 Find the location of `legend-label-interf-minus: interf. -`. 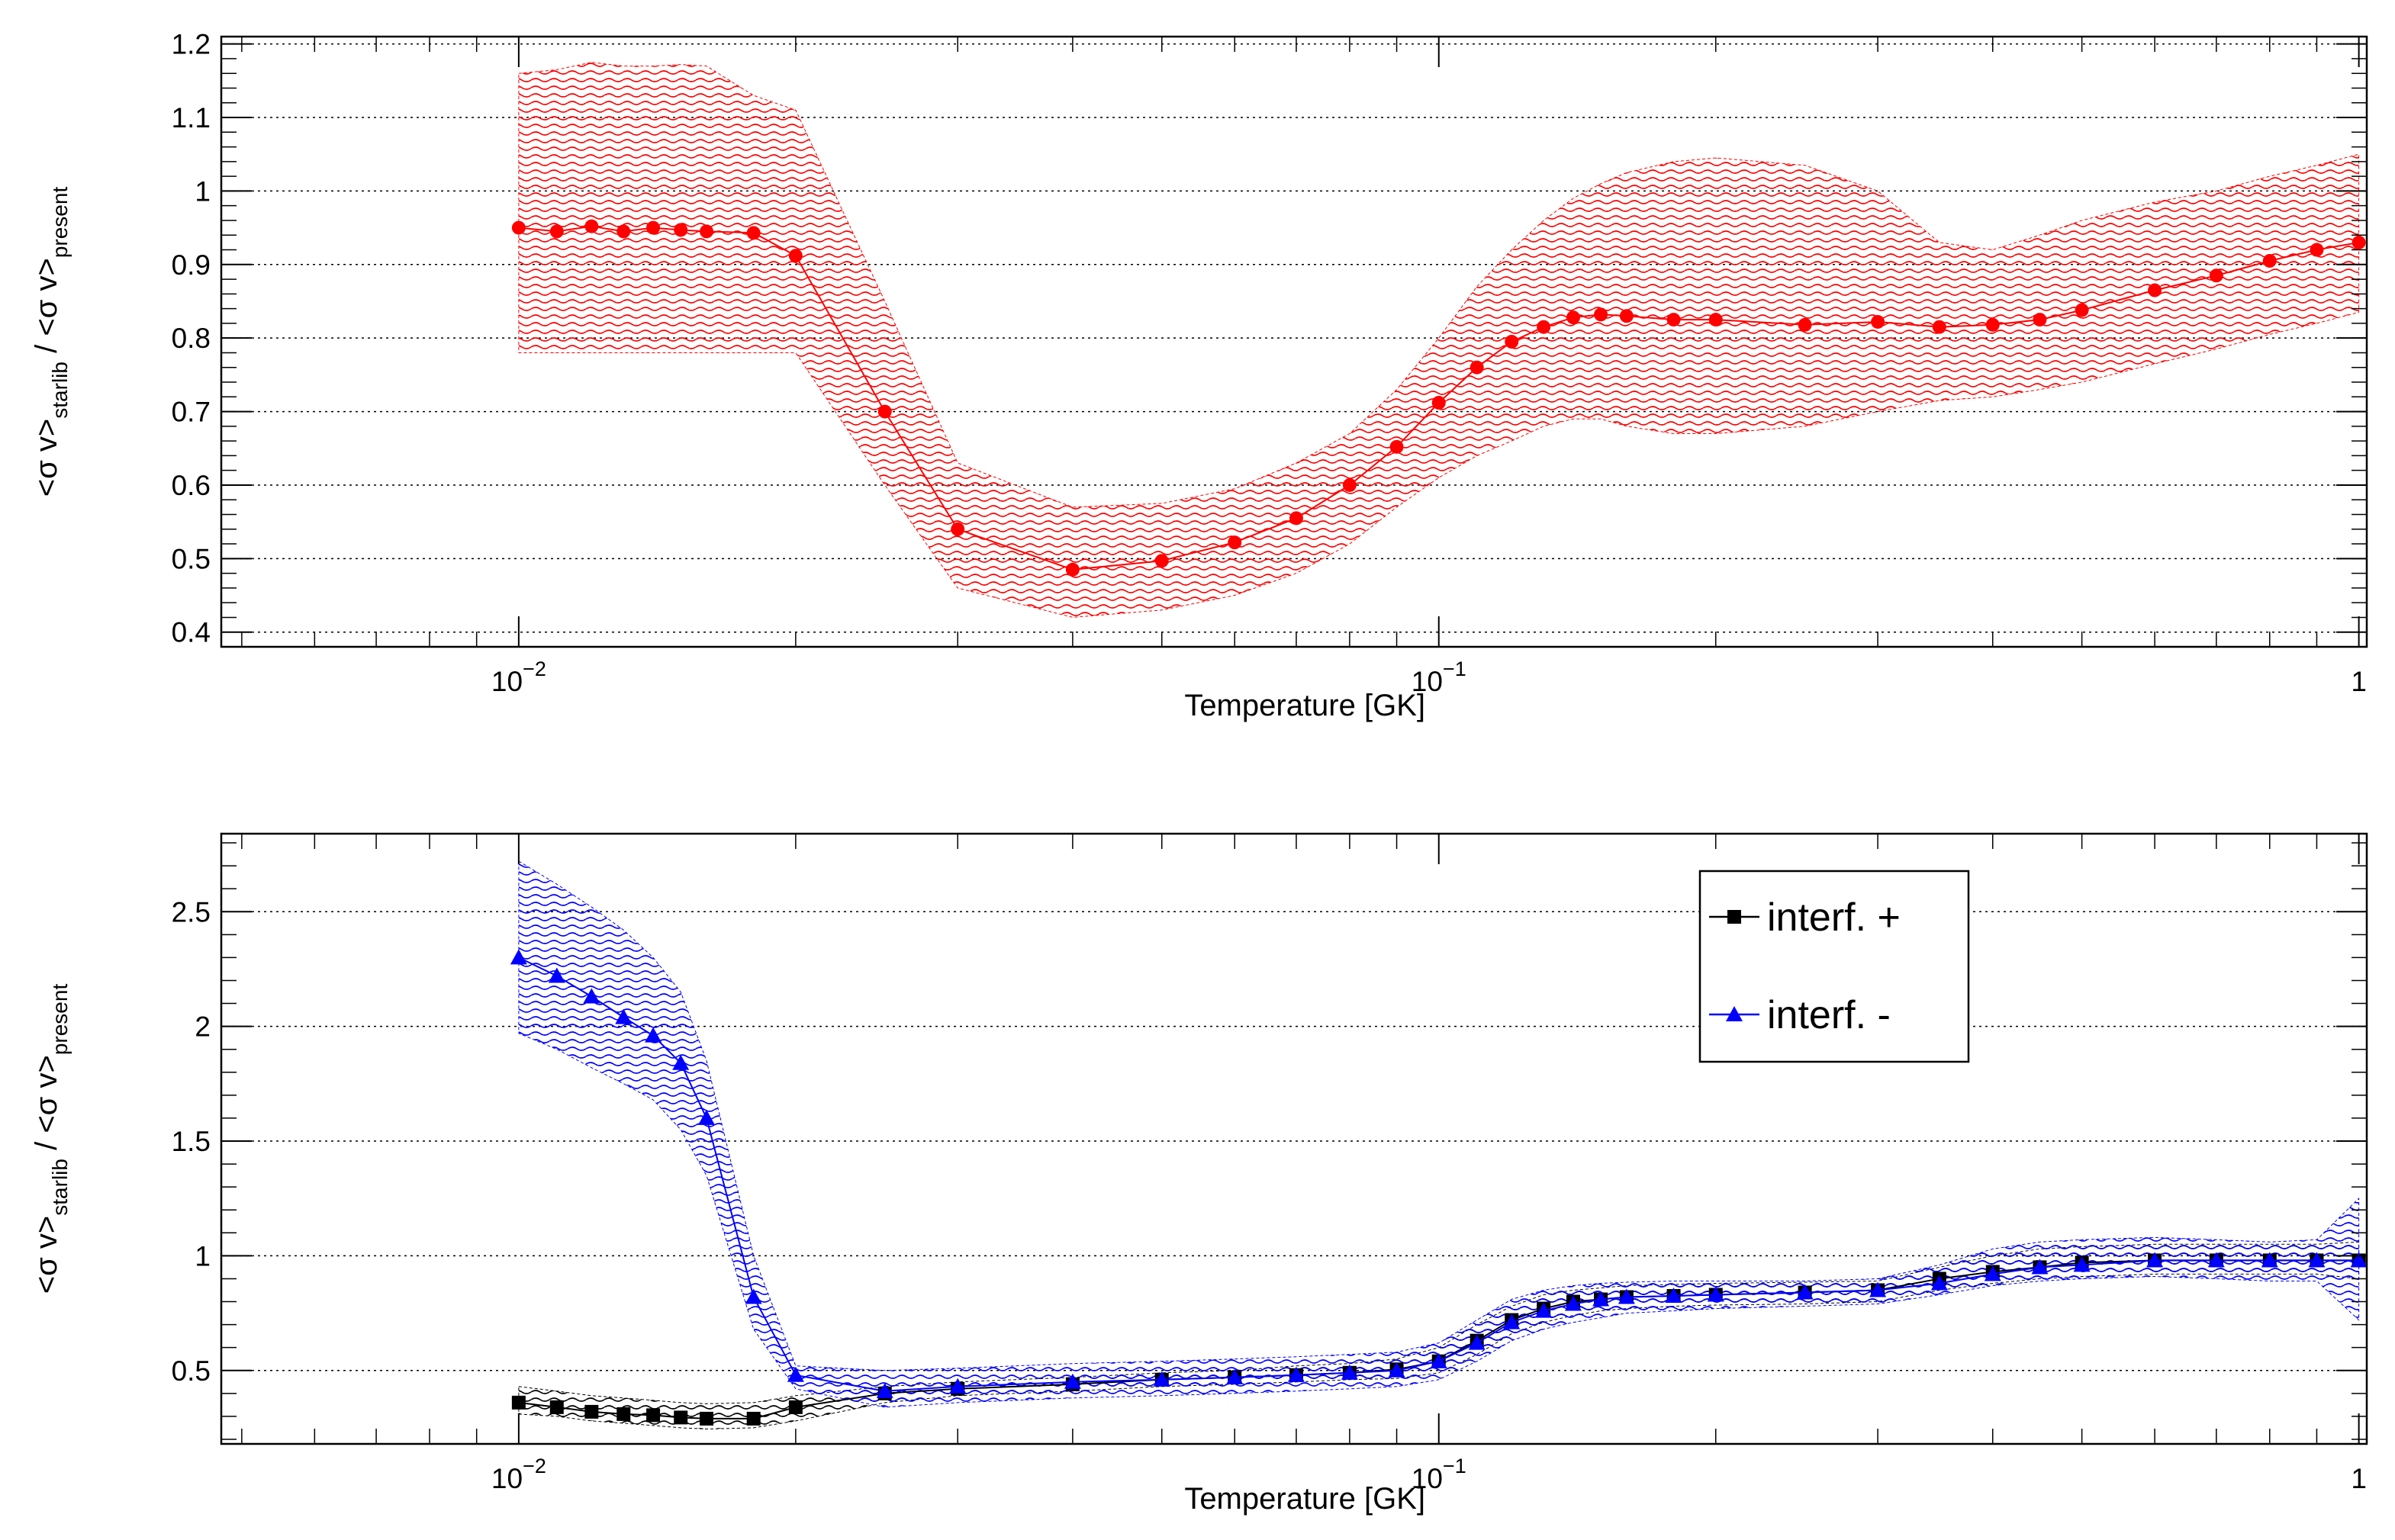

legend-label-interf-minus: interf. - is located at coordinates (1829, 1015).